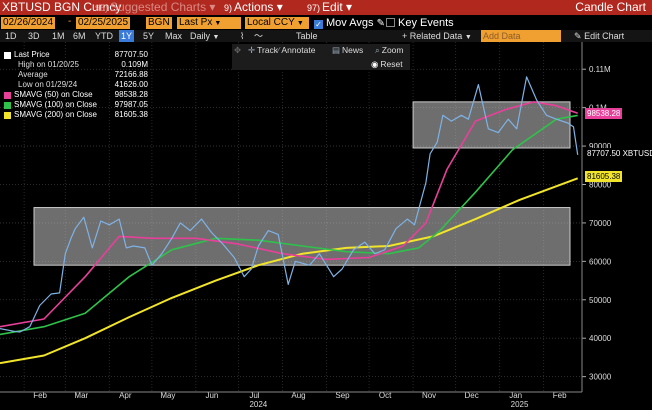 The height and width of the screenshot is (410, 652). What do you see at coordinates (104, 36) in the screenshot?
I see `period-ytd: YTD` at bounding box center [104, 36].